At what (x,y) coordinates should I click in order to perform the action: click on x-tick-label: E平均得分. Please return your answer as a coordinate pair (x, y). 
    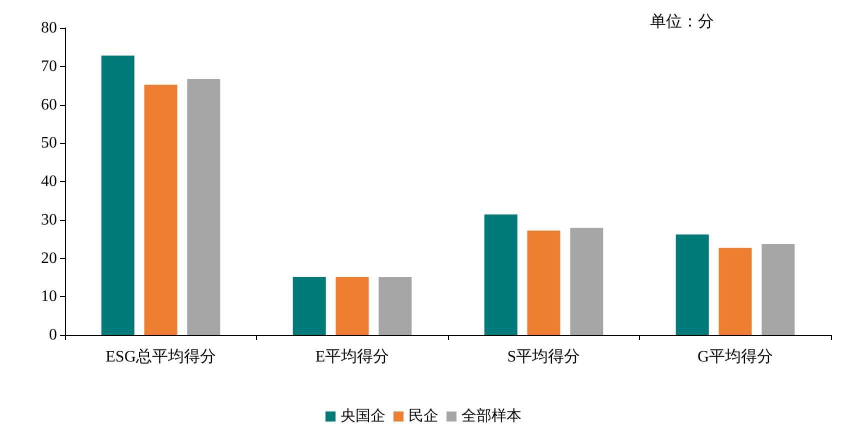
    Looking at the image, I should click on (352, 357).